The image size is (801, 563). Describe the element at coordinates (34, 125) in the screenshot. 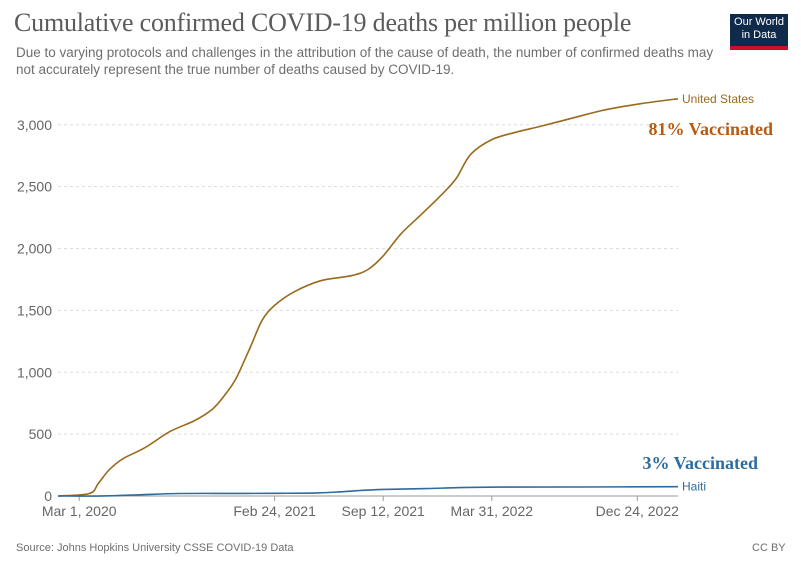

I see `y-tick-label: 3,000` at that location.